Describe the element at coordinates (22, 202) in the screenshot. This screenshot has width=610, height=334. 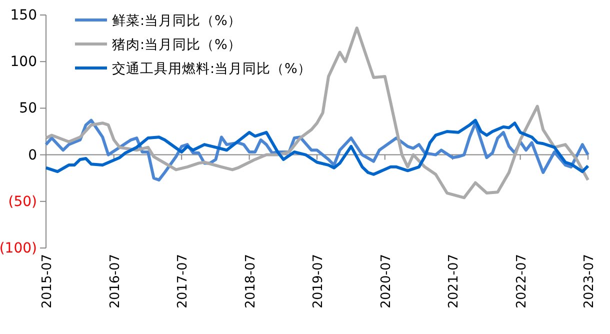
I see `y-tick-label: (50)` at that location.